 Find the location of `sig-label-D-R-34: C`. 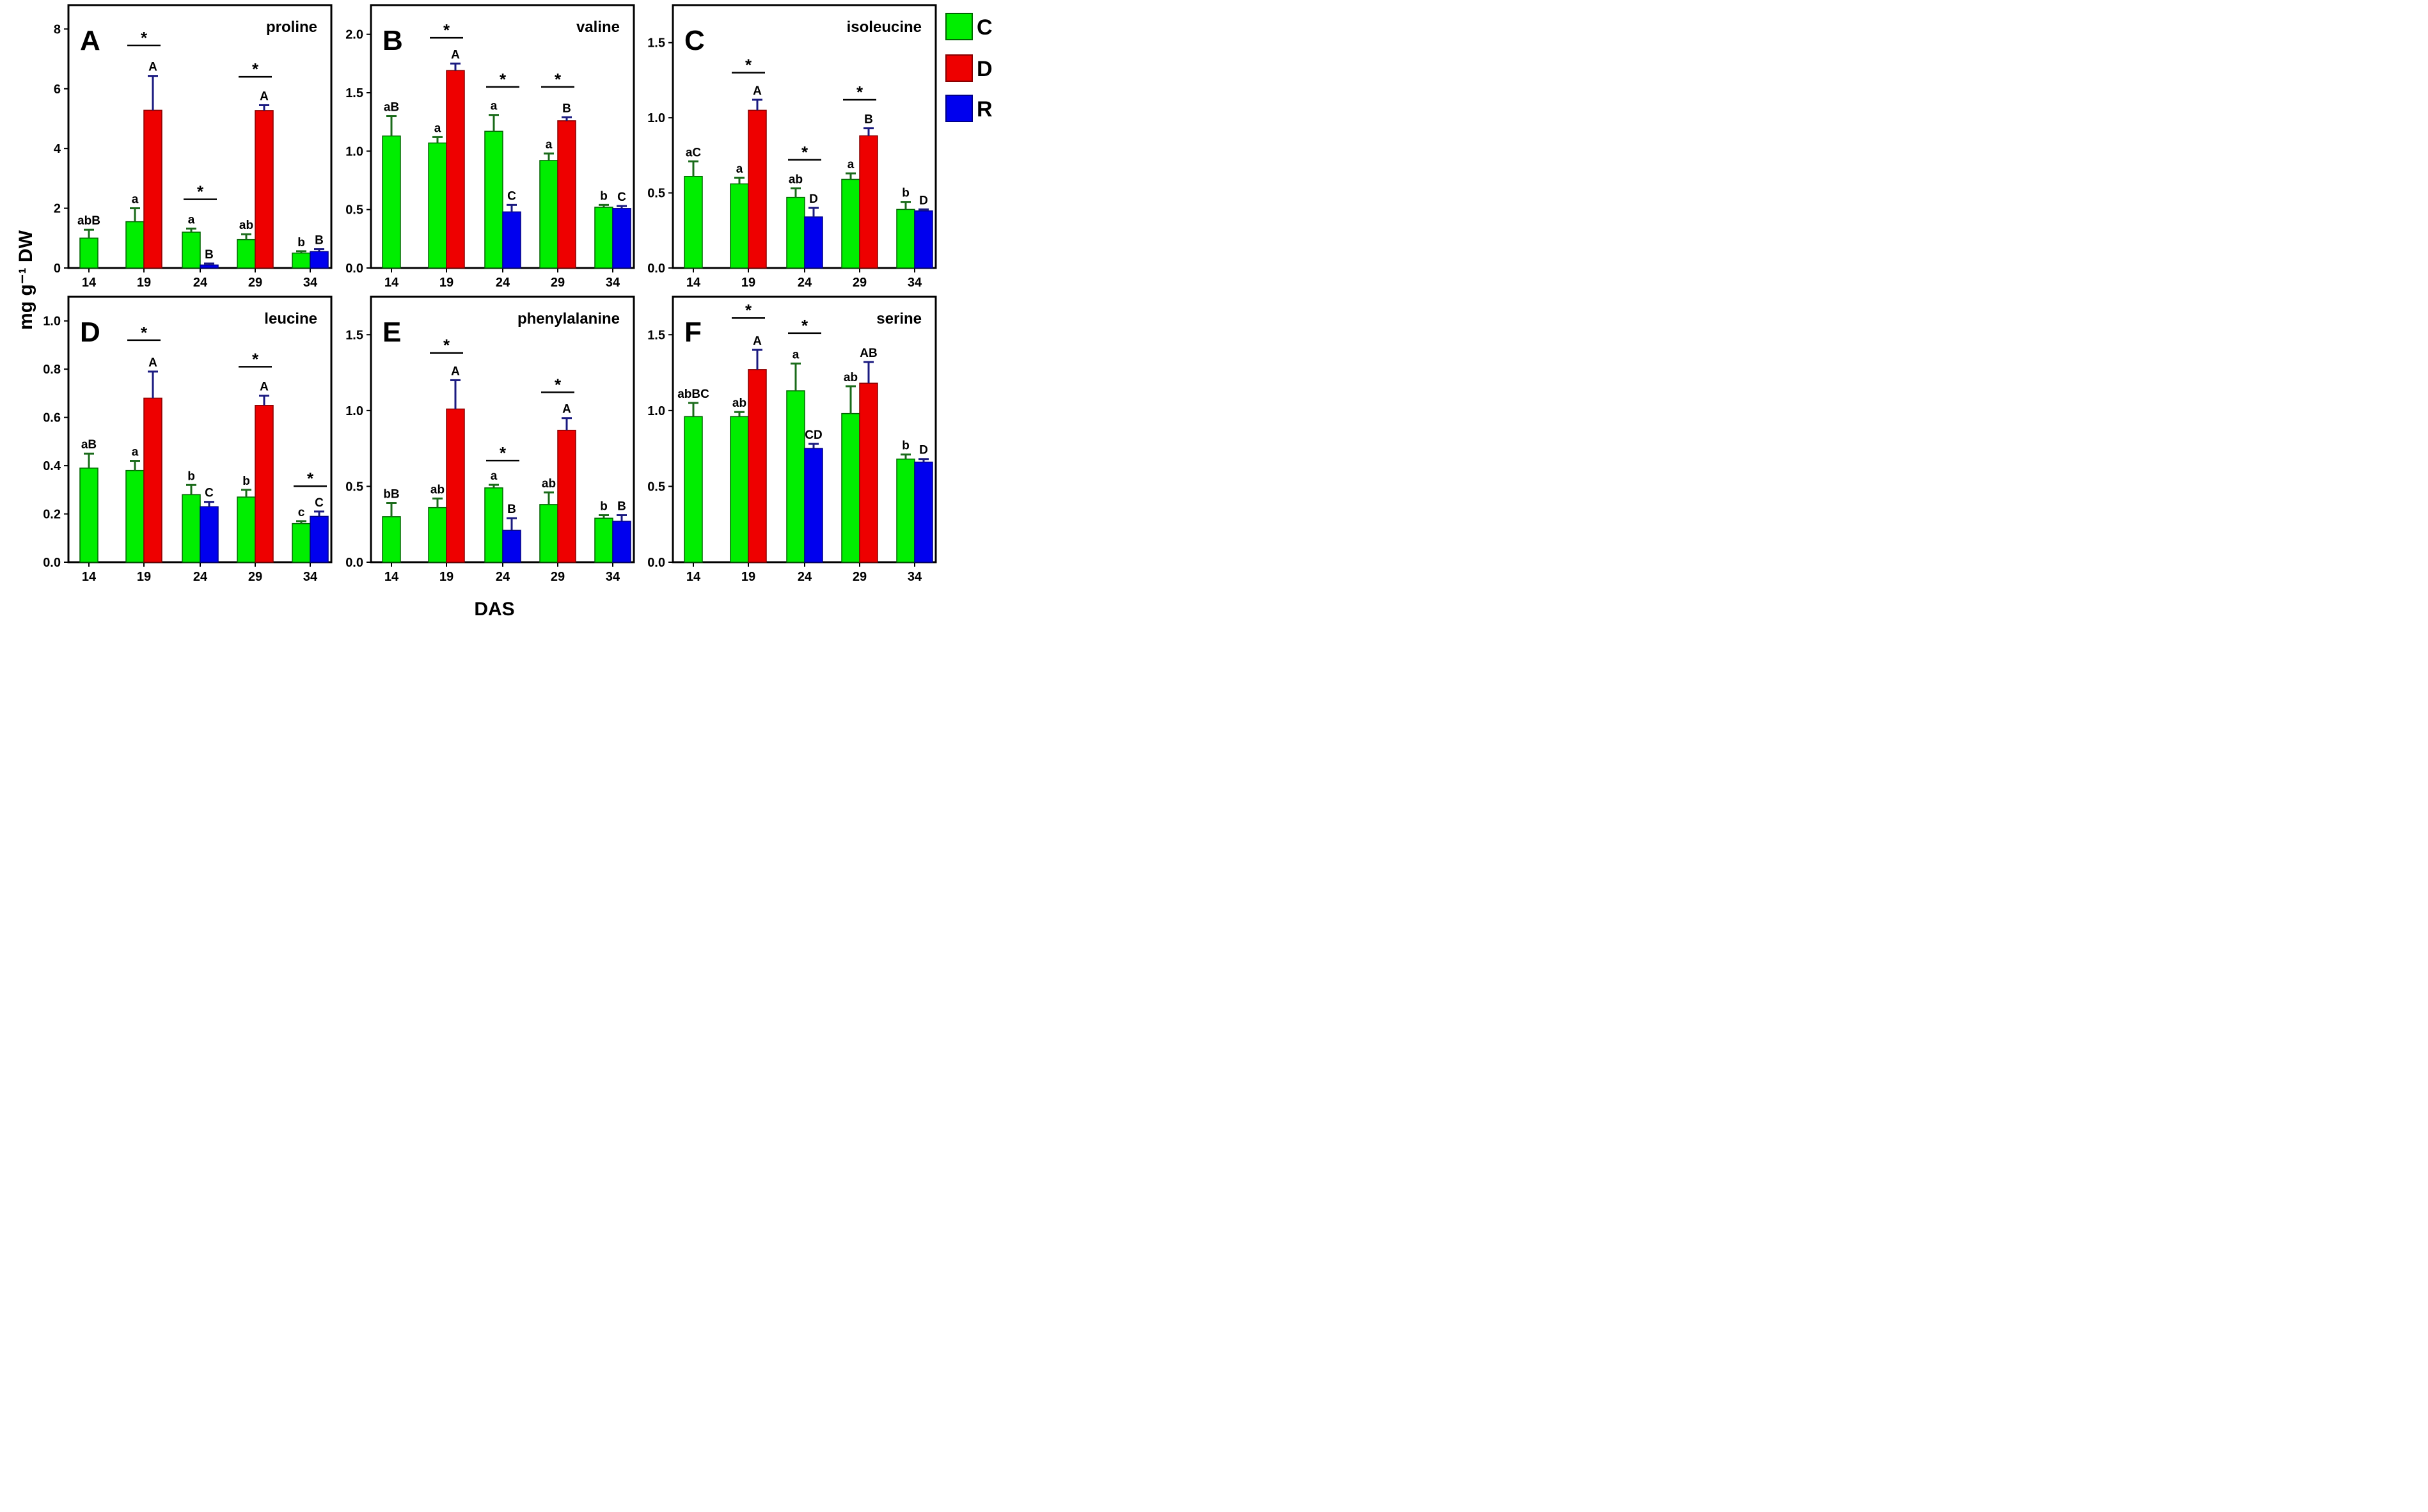

sig-label-D-R-34: C is located at coordinates (319, 503).